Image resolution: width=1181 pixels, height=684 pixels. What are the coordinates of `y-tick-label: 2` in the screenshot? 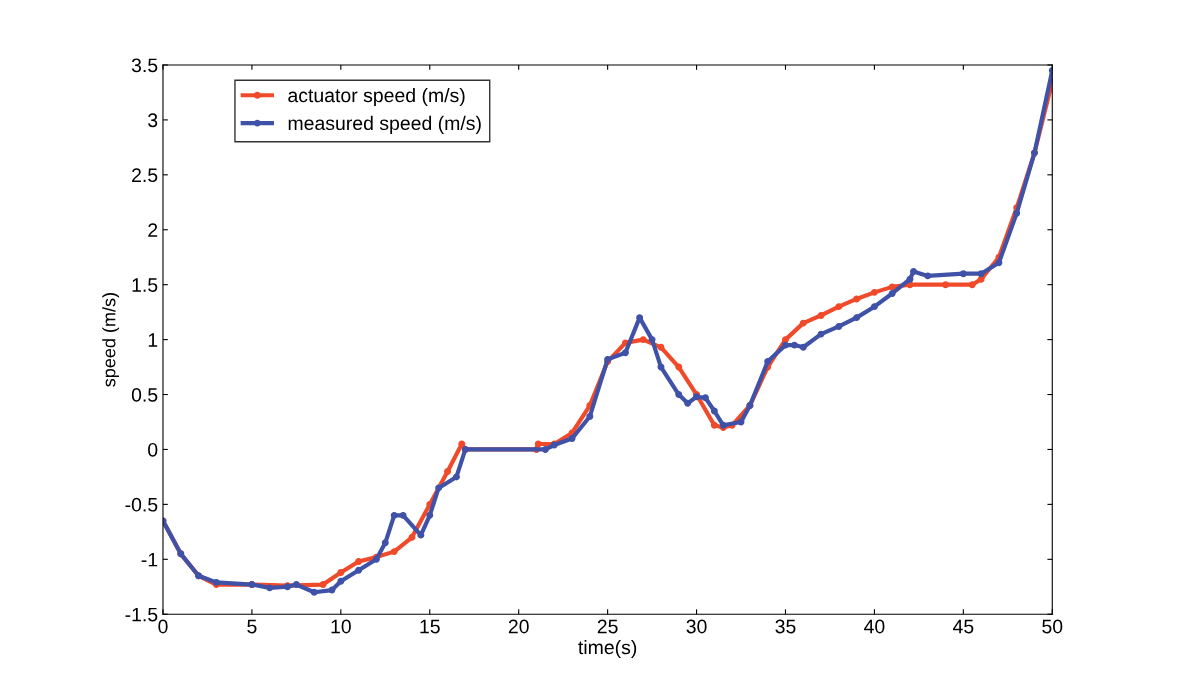 It's located at (153, 230).